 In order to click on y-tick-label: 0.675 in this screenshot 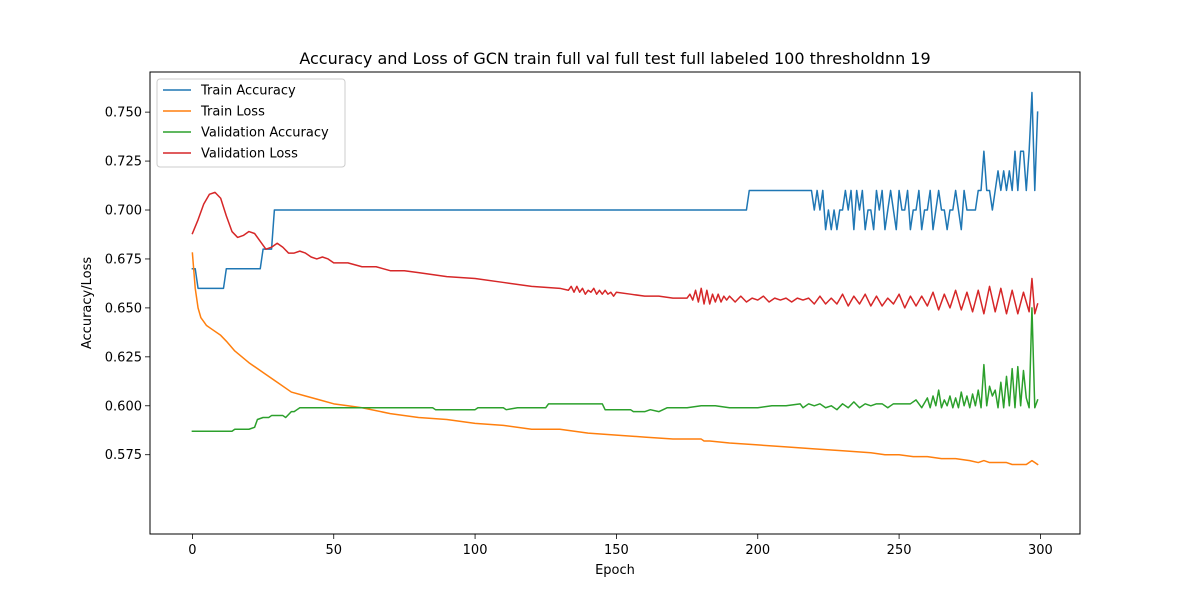, I will do `click(123, 259)`.